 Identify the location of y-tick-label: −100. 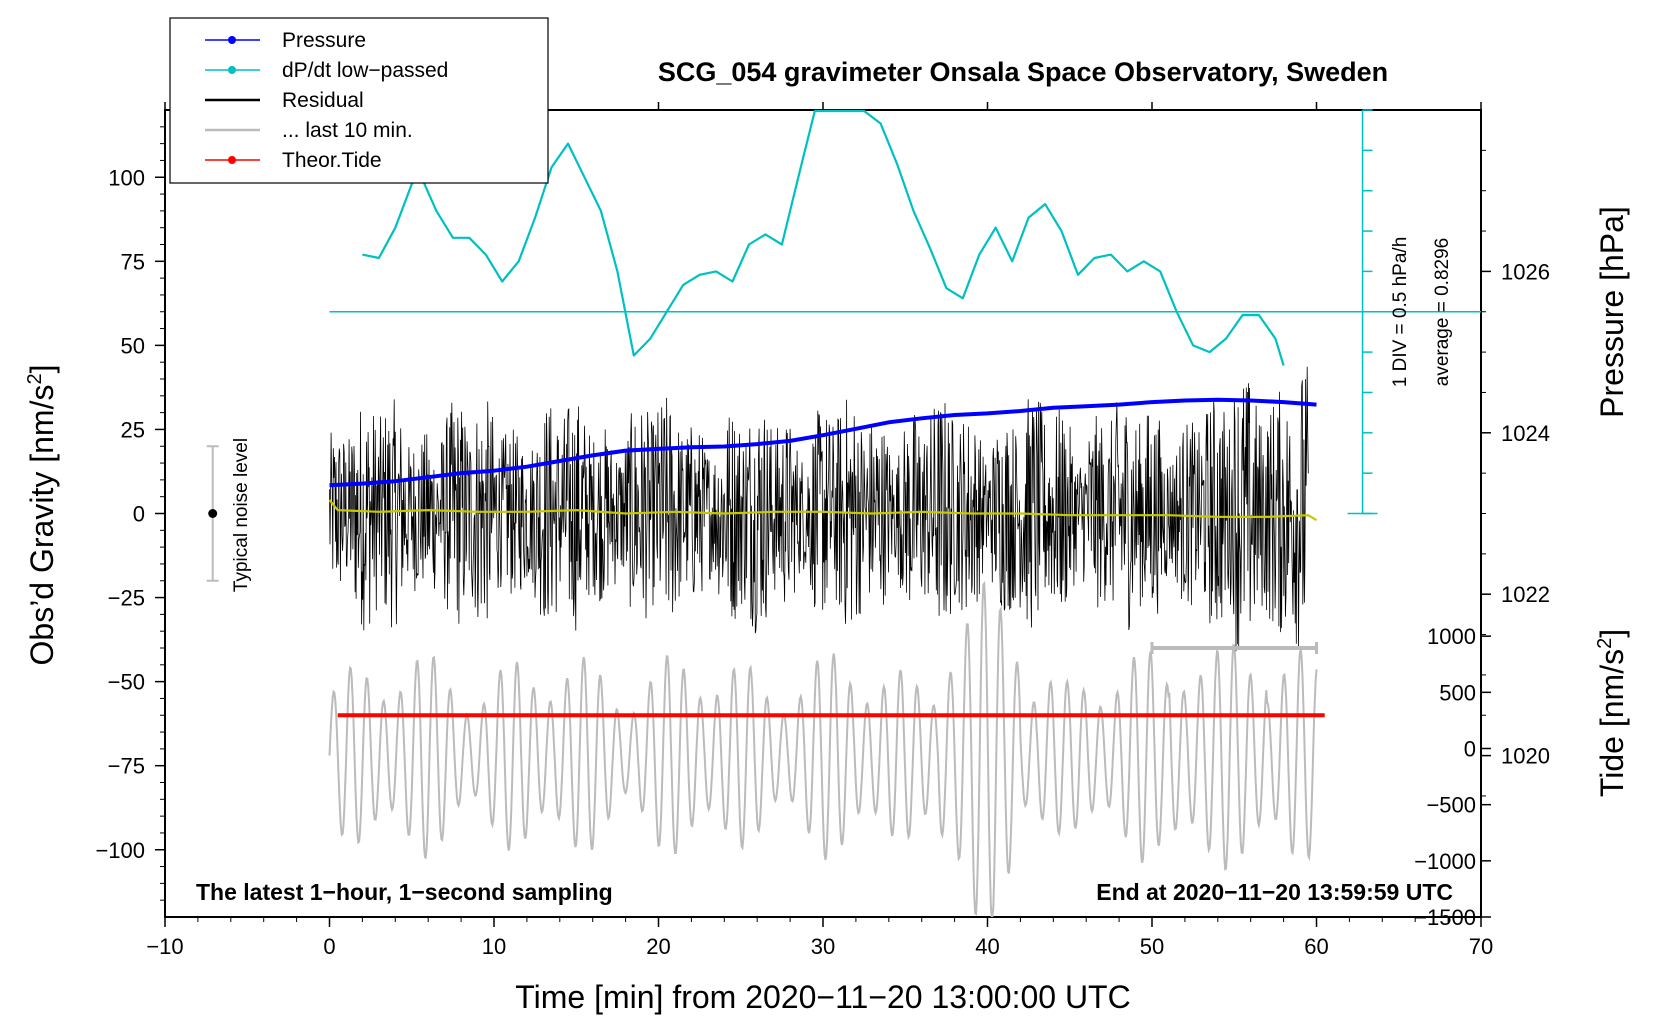
(120, 850).